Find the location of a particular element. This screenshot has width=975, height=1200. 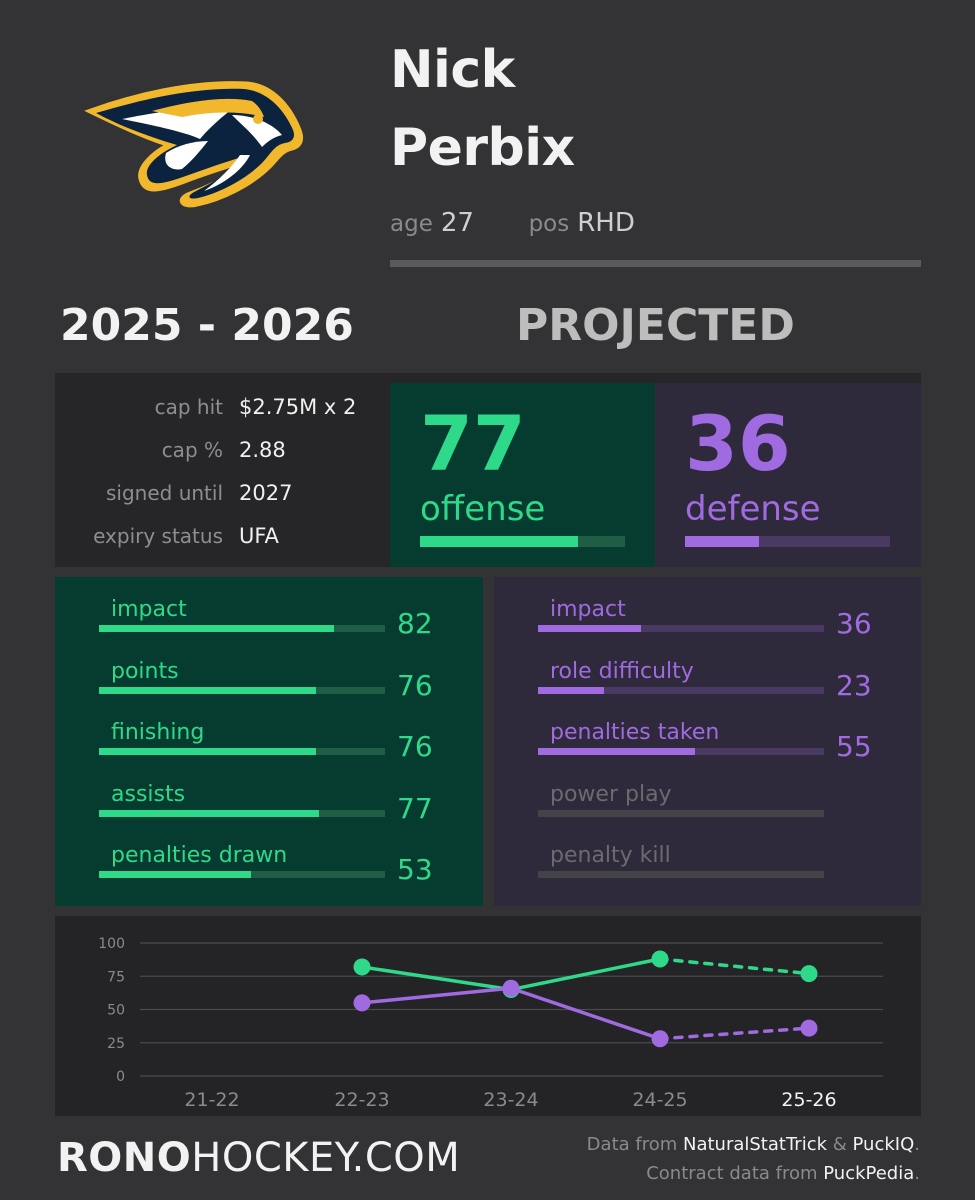

credits-prefix: Data from is located at coordinates (634, 1144).